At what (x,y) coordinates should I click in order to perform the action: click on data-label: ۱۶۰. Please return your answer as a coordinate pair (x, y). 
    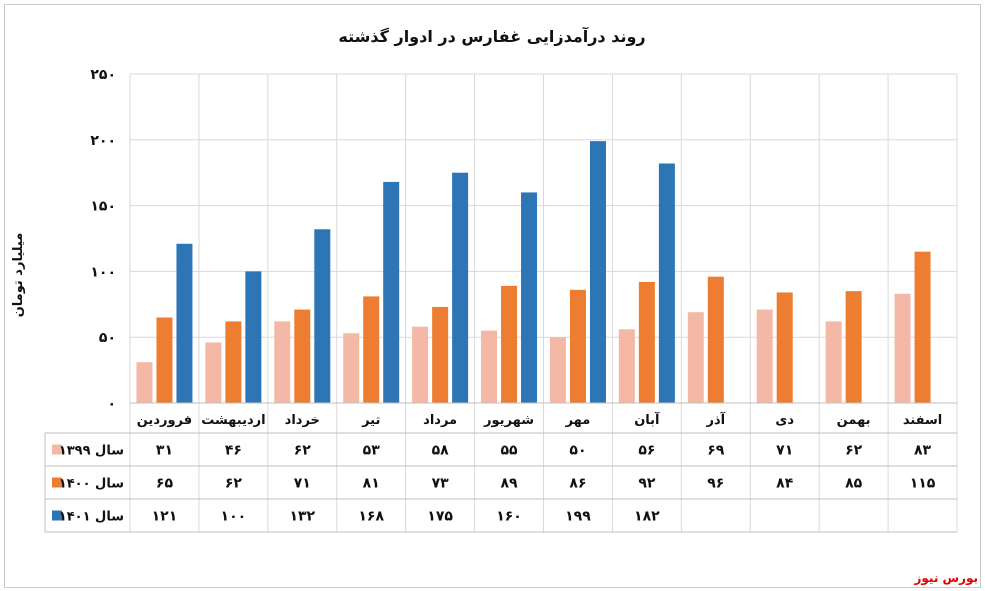
    Looking at the image, I should click on (509, 517).